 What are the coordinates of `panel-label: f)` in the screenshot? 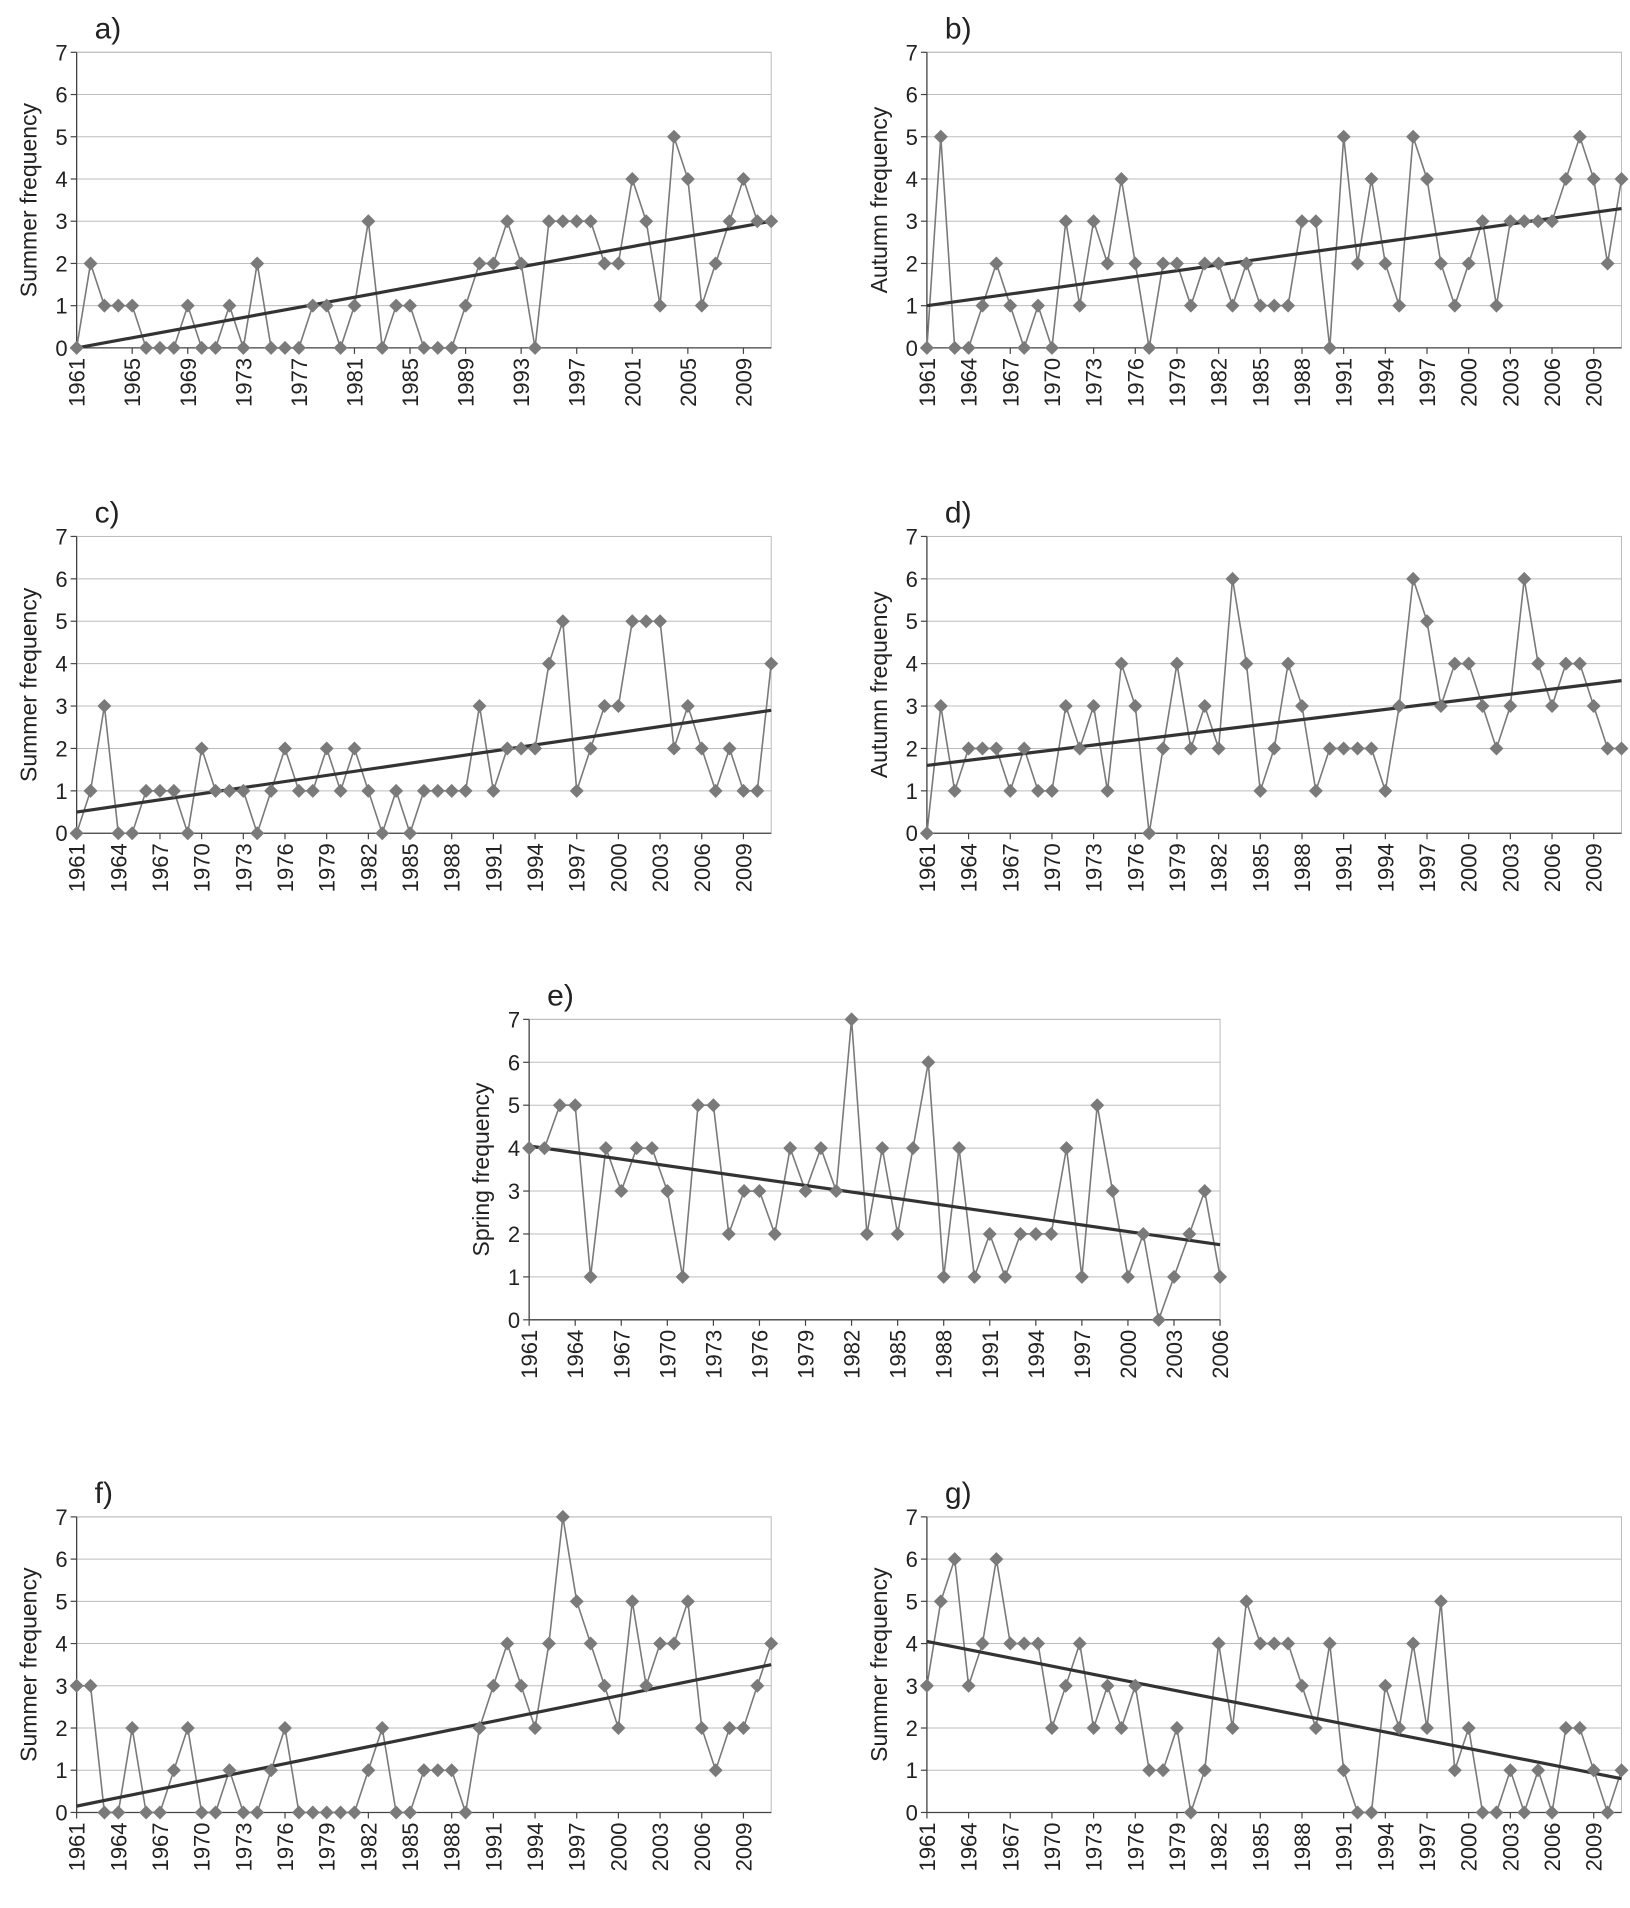 It's located at (104, 1493).